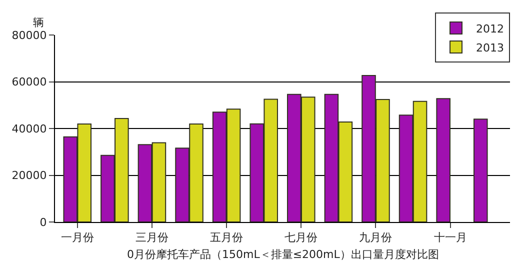 This screenshot has height=277, width=520. I want to click on x-tick-label: 一月份, so click(77, 237).